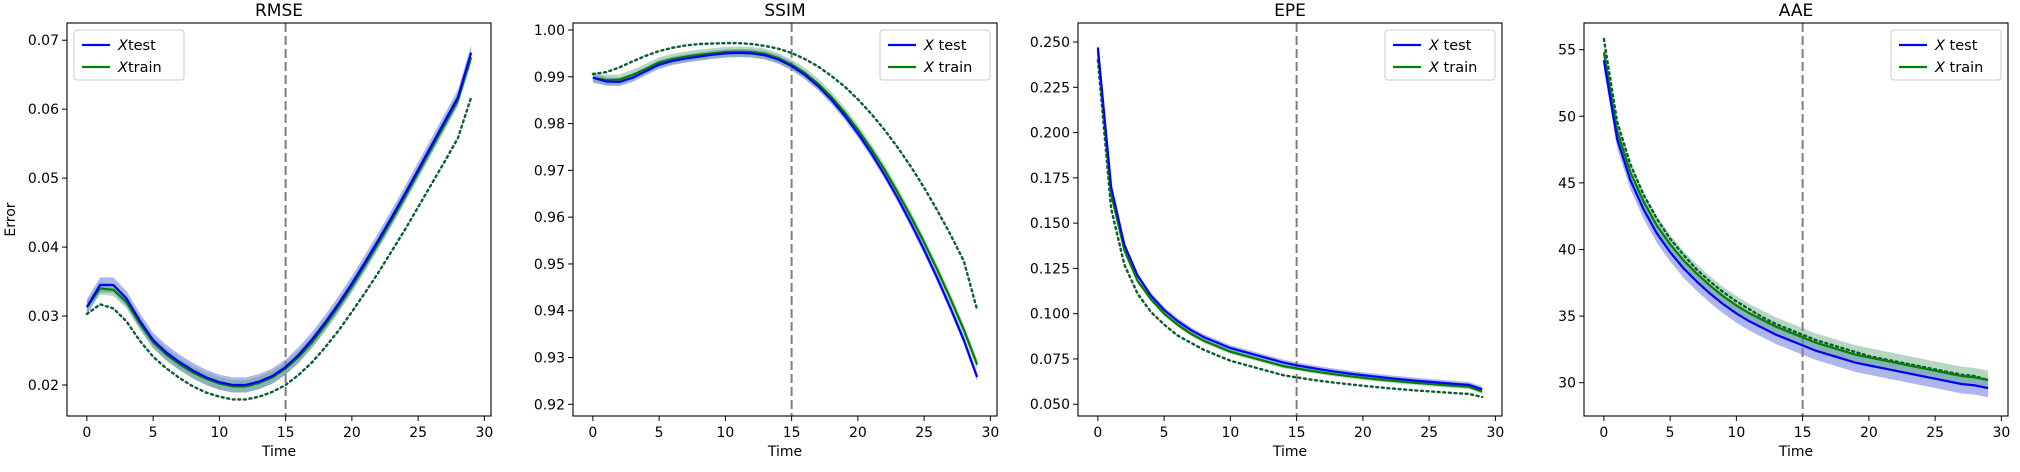  I want to click on y-tick: 0.06, so click(47, 110).